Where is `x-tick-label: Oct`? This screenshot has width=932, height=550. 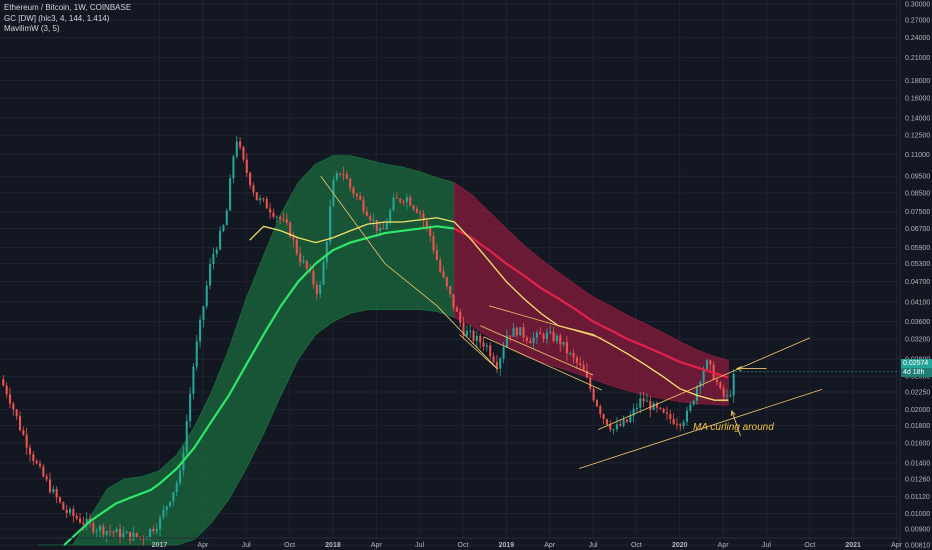 x-tick-label: Oct is located at coordinates (463, 545).